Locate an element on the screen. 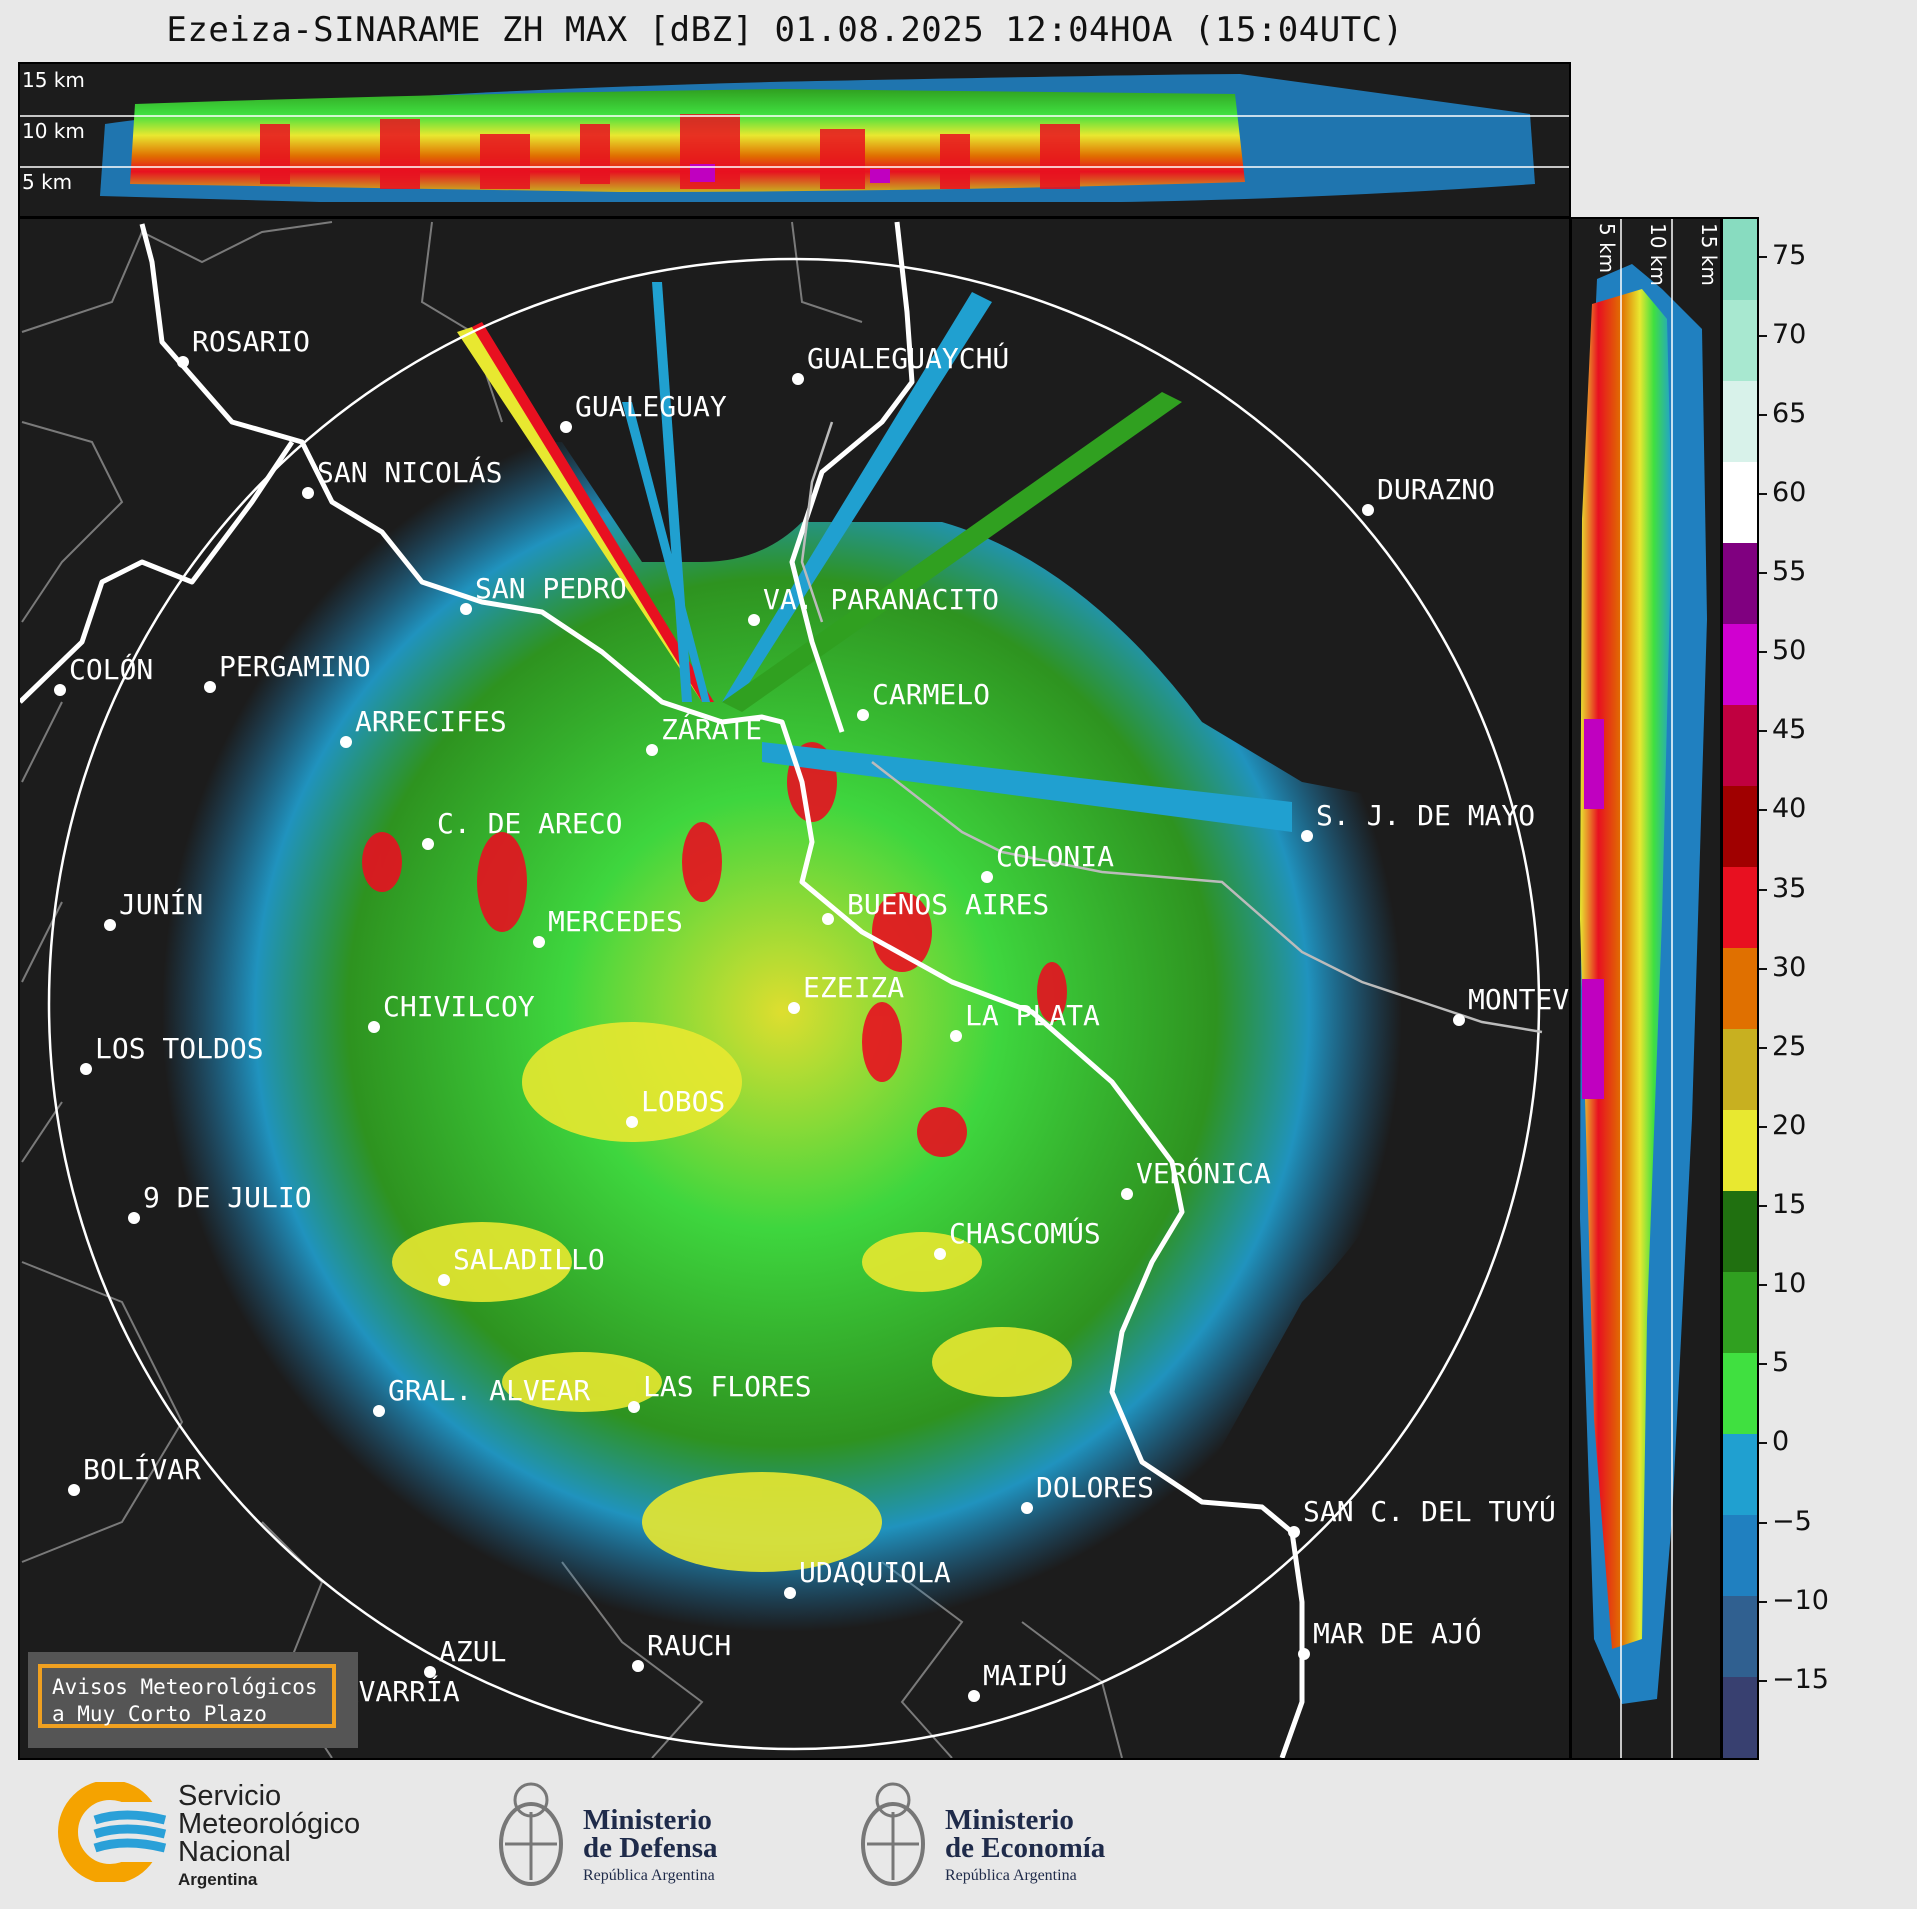 The width and height of the screenshot is (1917, 1909). city-label-las-flores: LAS FLORES is located at coordinates (727, 1386).